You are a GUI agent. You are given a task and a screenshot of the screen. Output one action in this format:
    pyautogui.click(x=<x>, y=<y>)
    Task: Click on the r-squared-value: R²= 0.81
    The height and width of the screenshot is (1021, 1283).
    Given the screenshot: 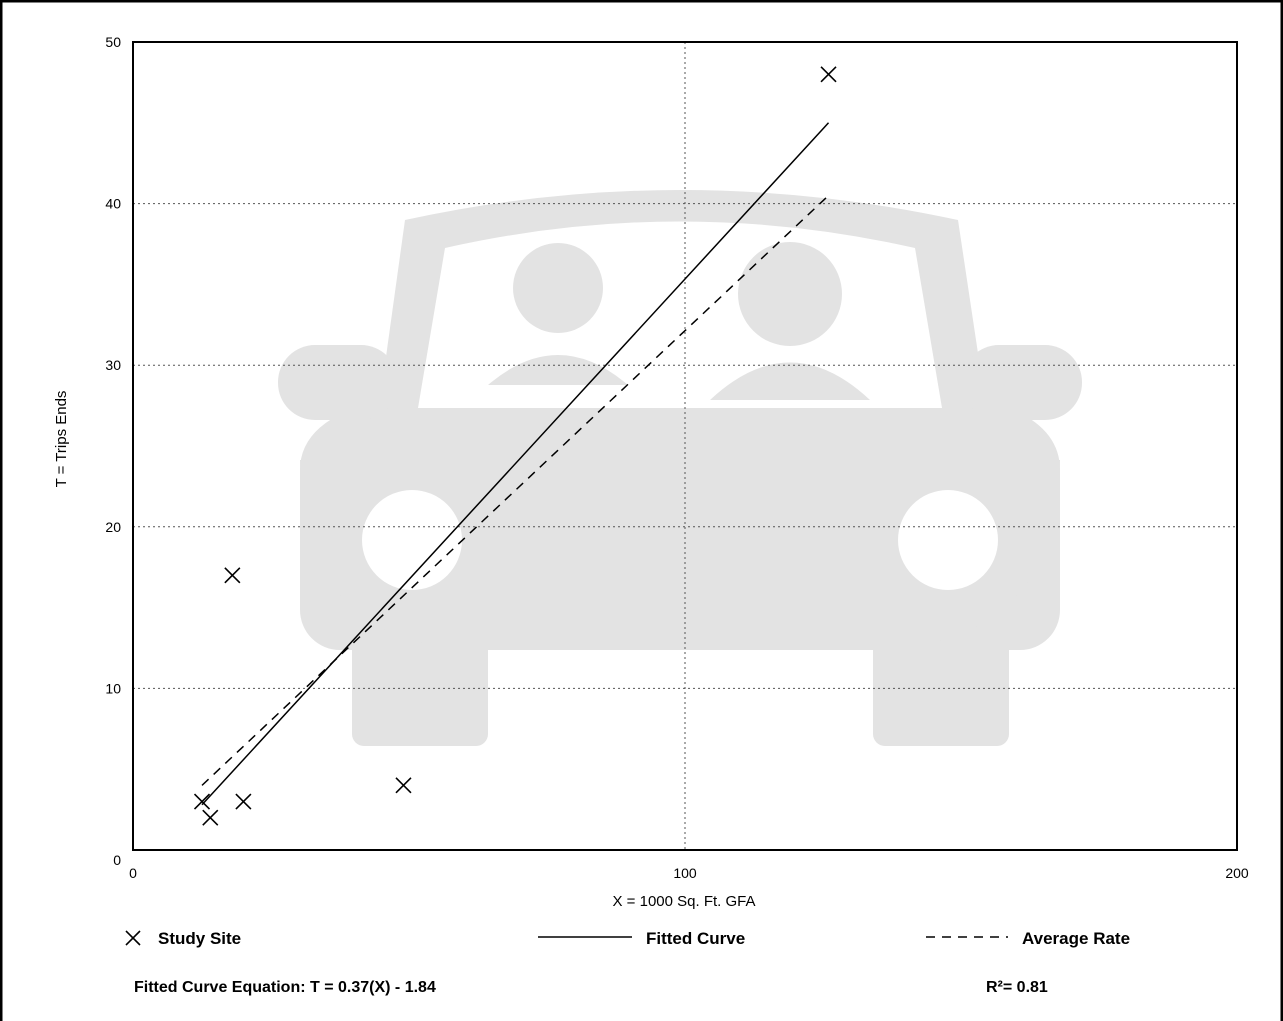 What is the action you would take?
    pyautogui.click(x=1017, y=987)
    